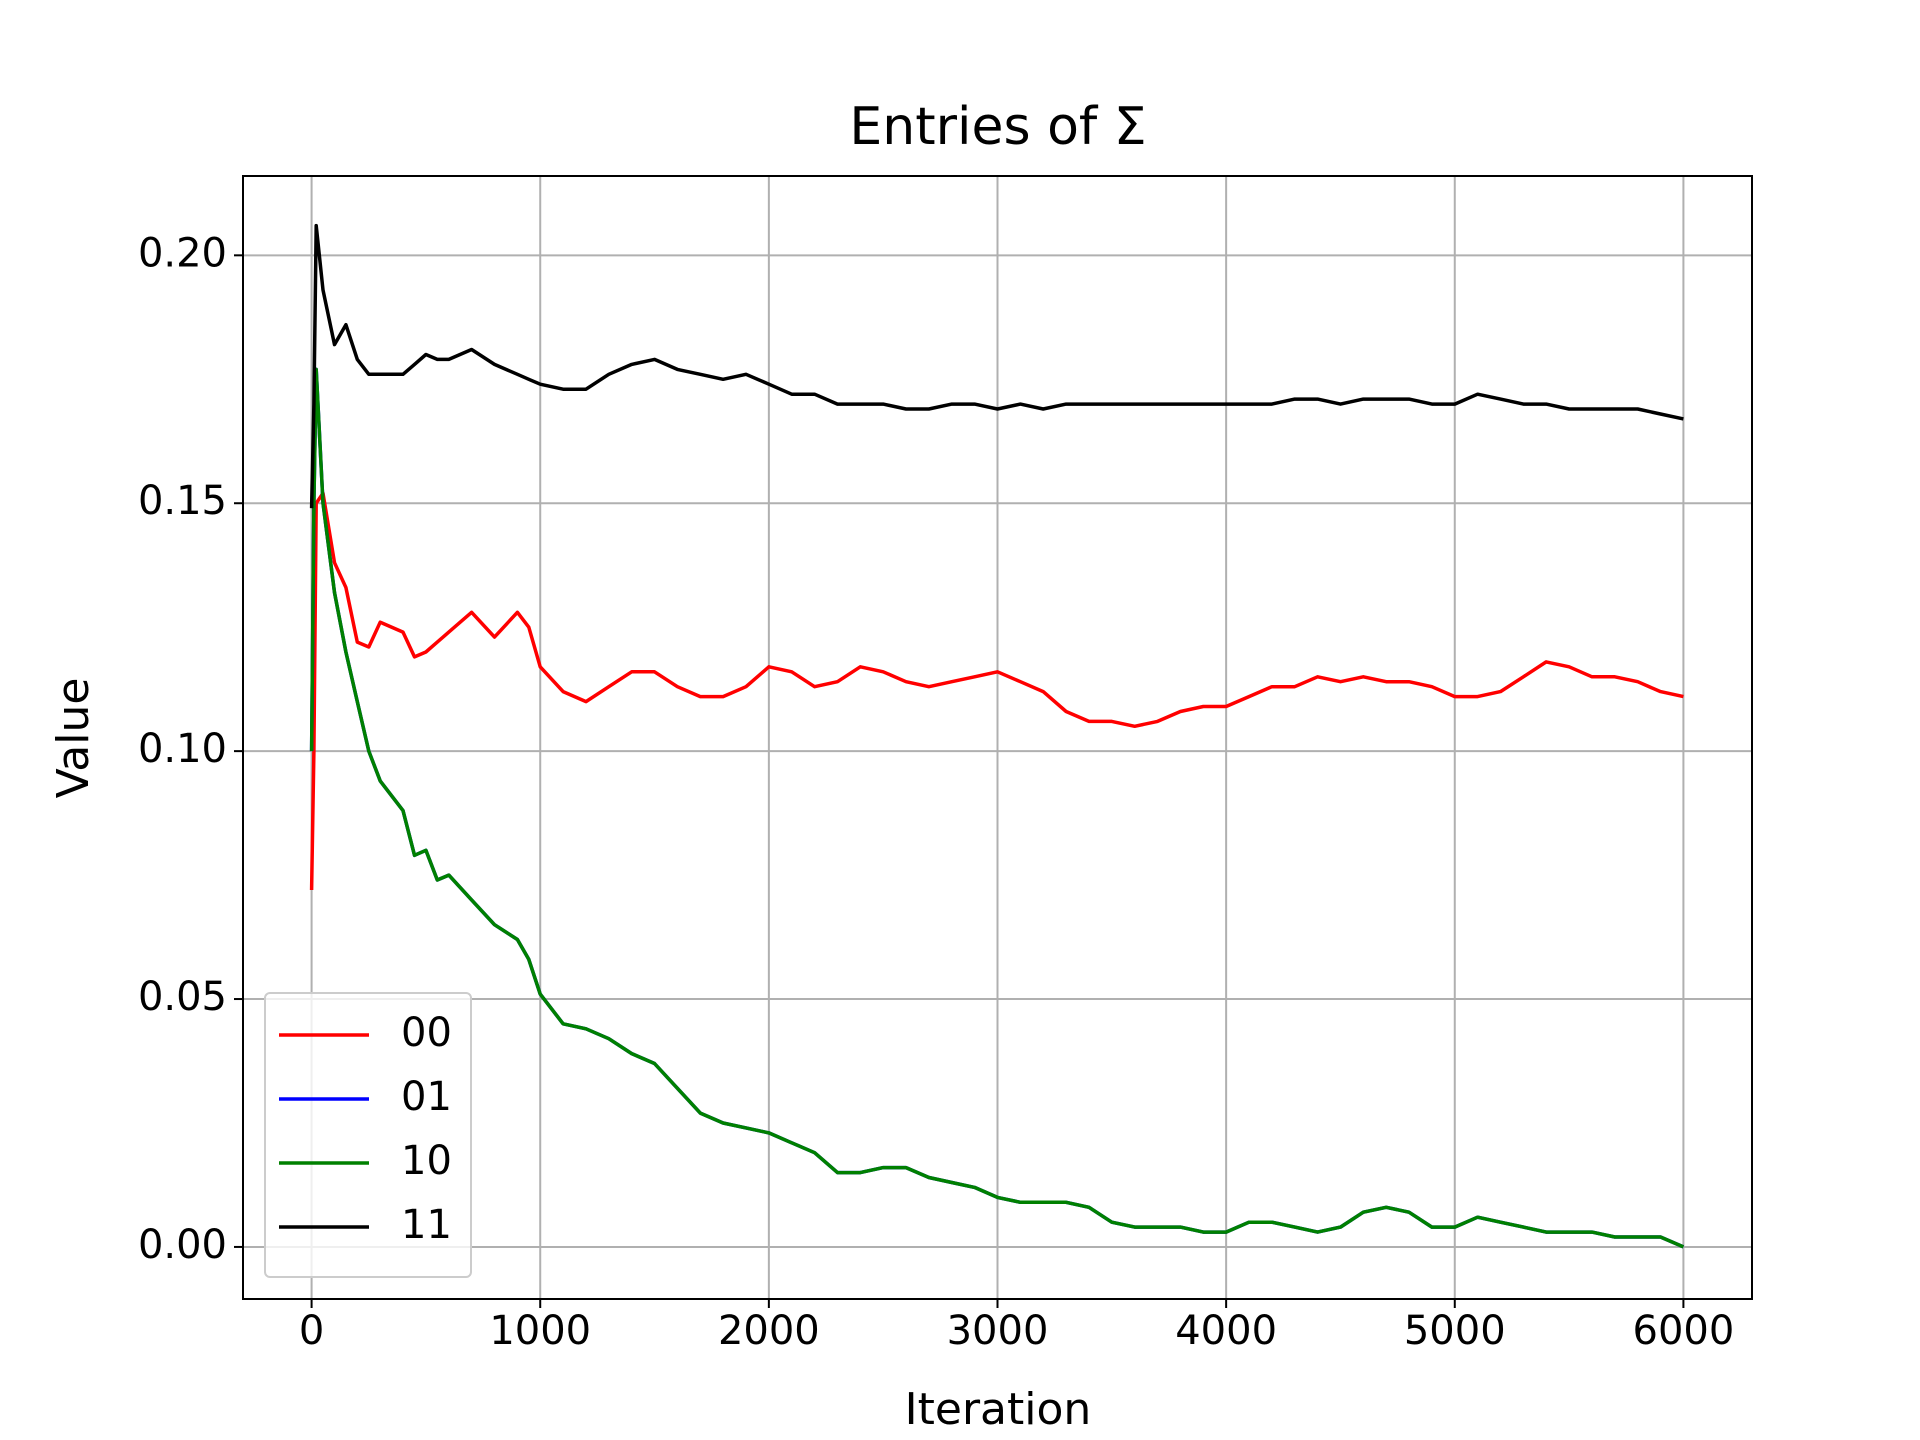 This screenshot has width=1920, height=1440. Describe the element at coordinates (426, 1033) in the screenshot. I see `legend-label: 00` at that location.